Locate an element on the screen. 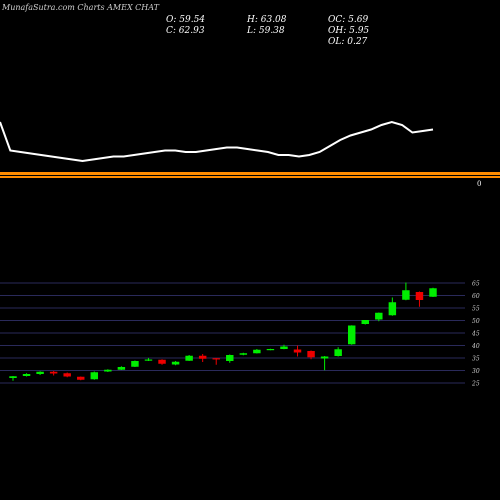 This screenshot has height=500, width=500. y-tick-label: 45 is located at coordinates (475, 334).